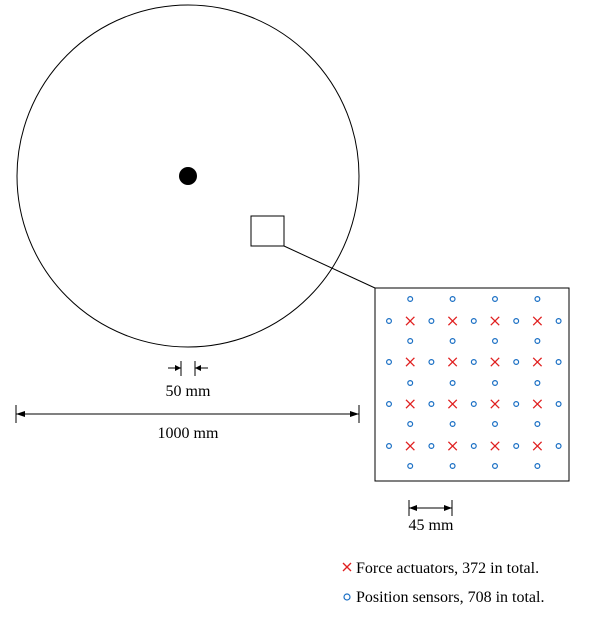 The height and width of the screenshot is (620, 607). I want to click on legend-actuator-icon, so click(347, 567).